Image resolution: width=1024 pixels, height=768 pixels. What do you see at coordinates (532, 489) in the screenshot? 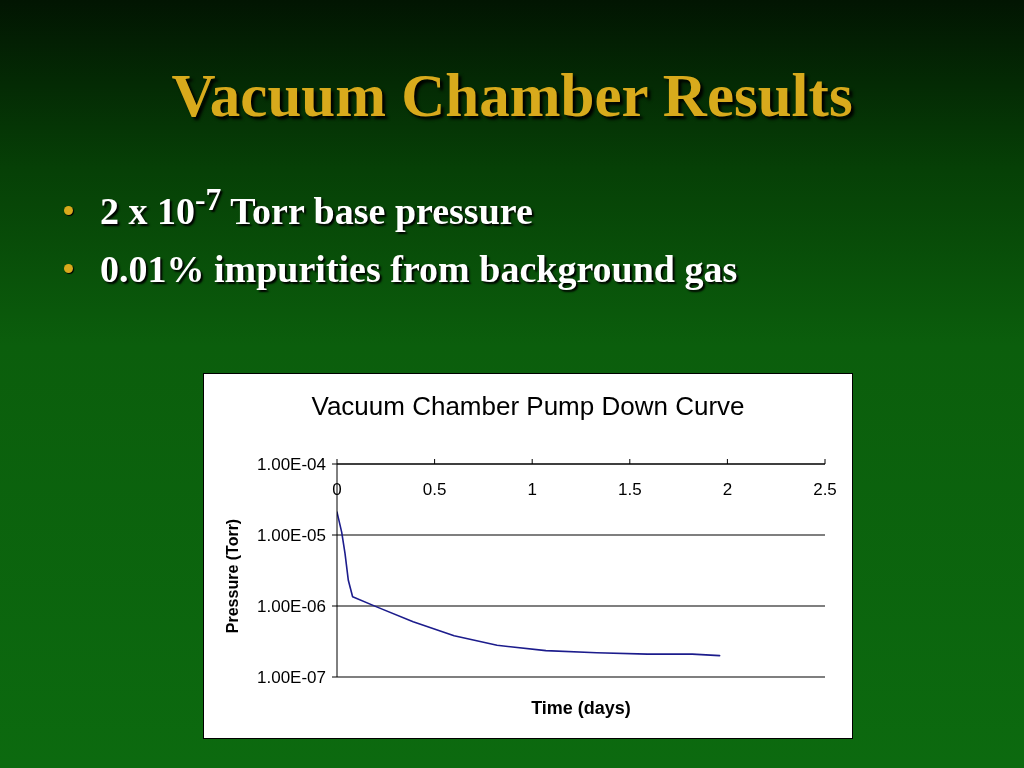
I see `x-tick-label: 1` at bounding box center [532, 489].